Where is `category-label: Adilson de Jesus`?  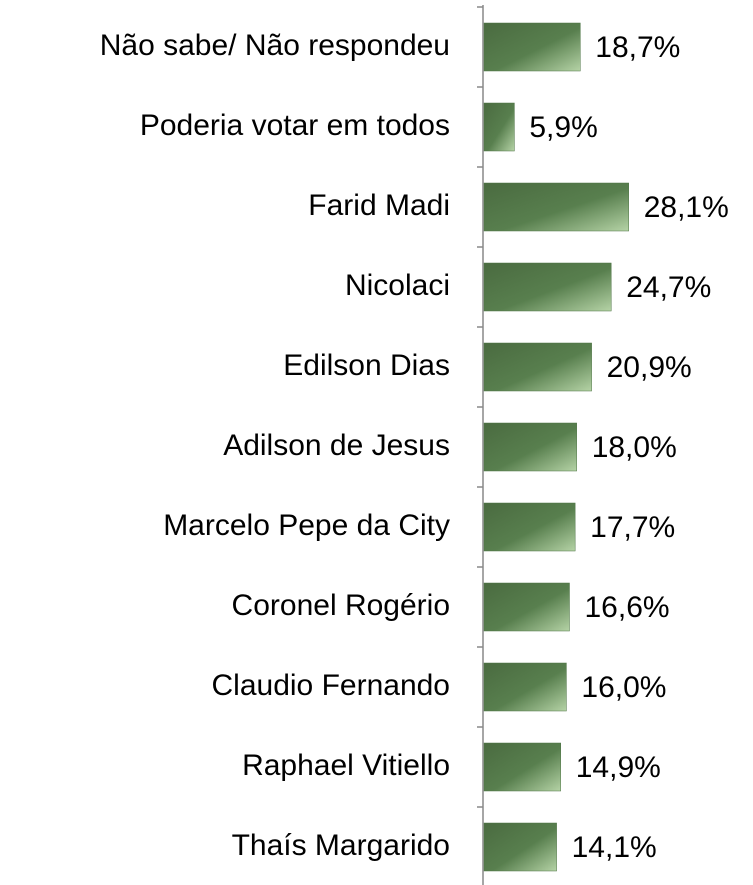 category-label: Adilson de Jesus is located at coordinates (336, 445).